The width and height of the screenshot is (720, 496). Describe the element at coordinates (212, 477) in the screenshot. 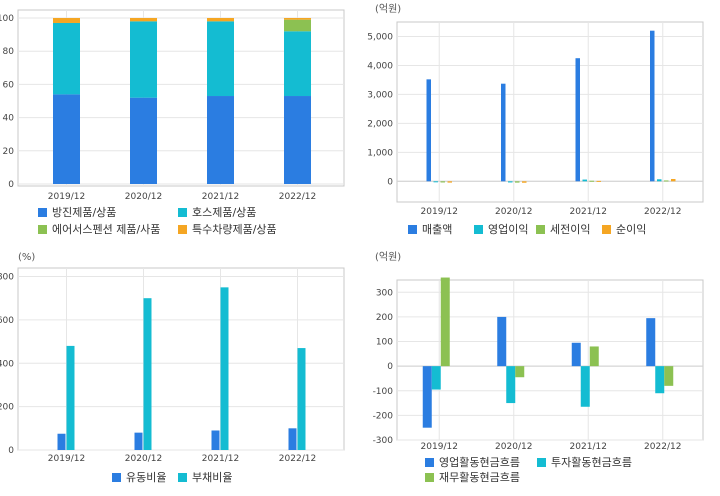

I see `legend-label: 부채비율` at that location.